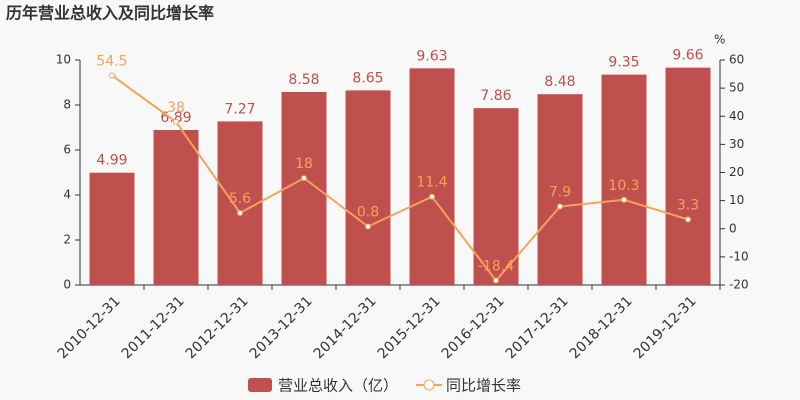  Describe the element at coordinates (303, 80) in the screenshot. I see `bar-value-label: 8.58` at that location.